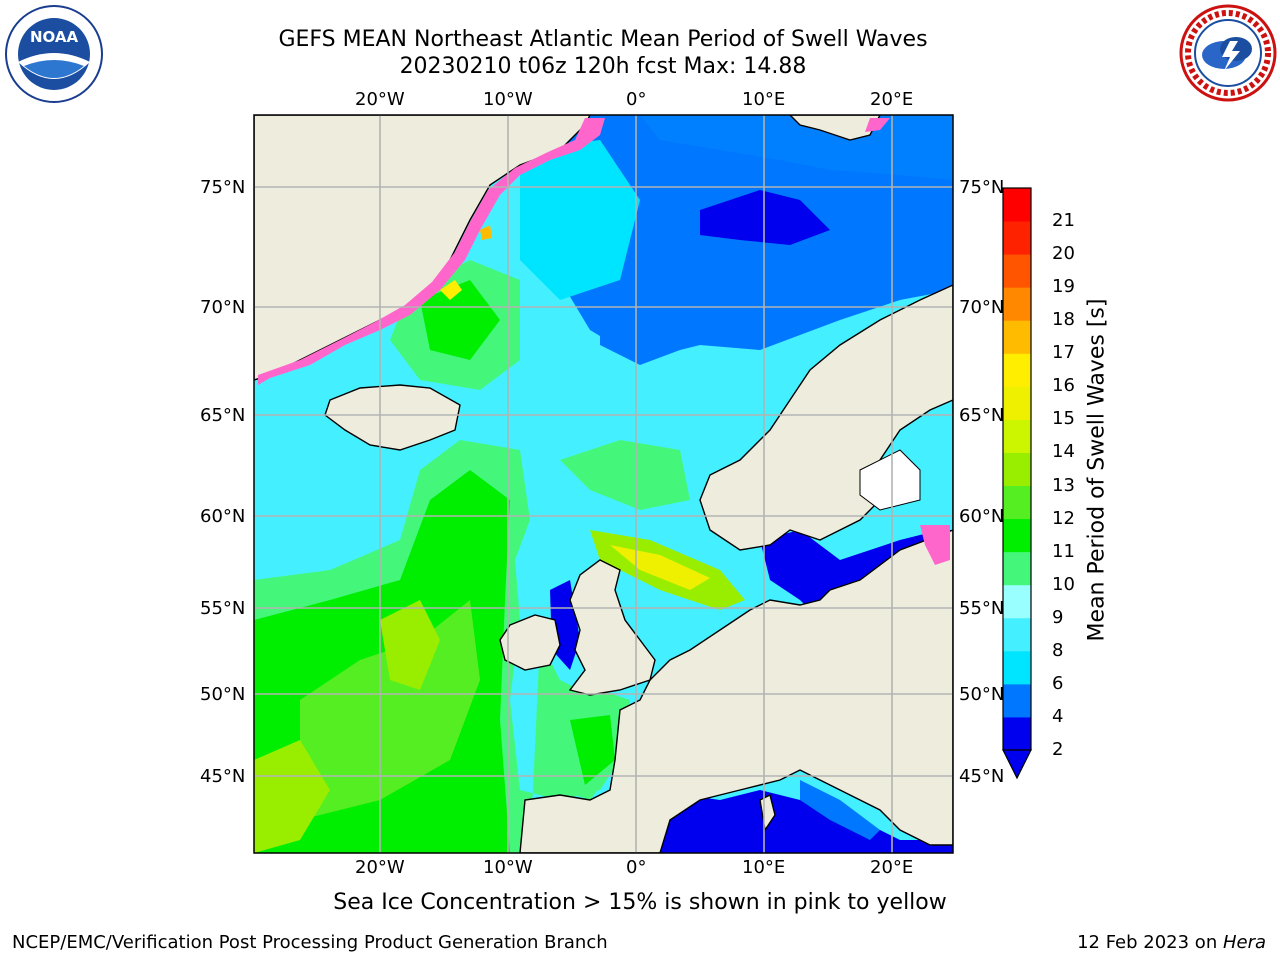  Describe the element at coordinates (223, 516) in the screenshot. I see `lat-label-left-60n: 60°N` at that location.